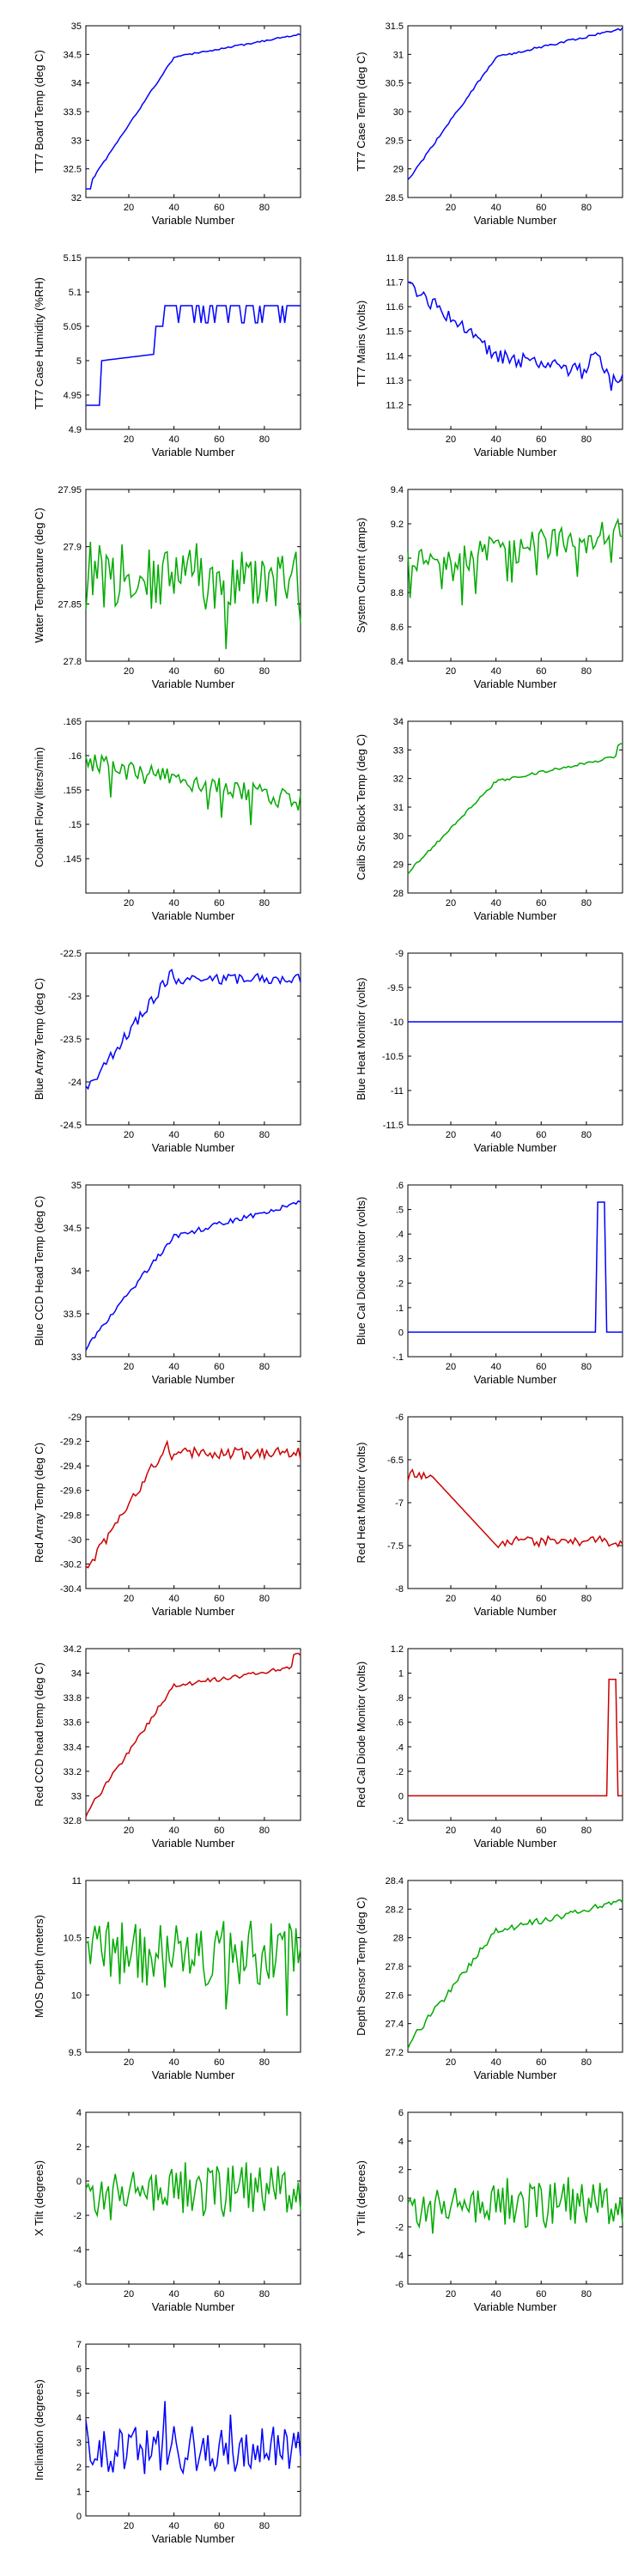 The height and width of the screenshot is (2576, 644). What do you see at coordinates (395, 405) in the screenshot?
I see `y-tick-label: 11.2` at bounding box center [395, 405].